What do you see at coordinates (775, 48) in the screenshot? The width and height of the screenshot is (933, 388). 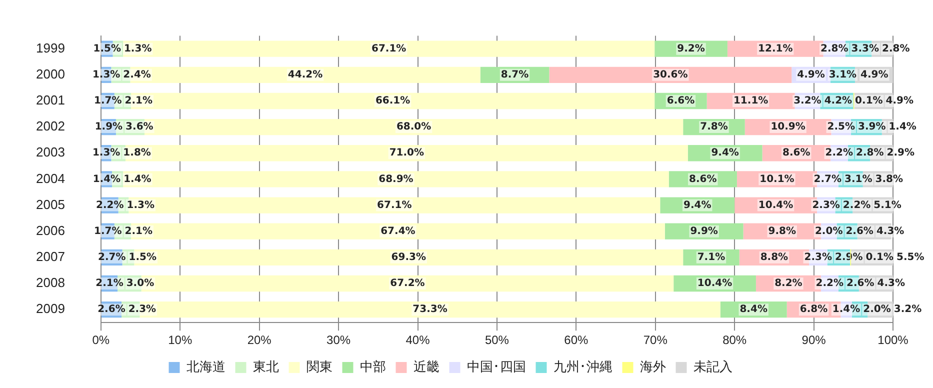 I see `data-label: 12.1%` at bounding box center [775, 48].